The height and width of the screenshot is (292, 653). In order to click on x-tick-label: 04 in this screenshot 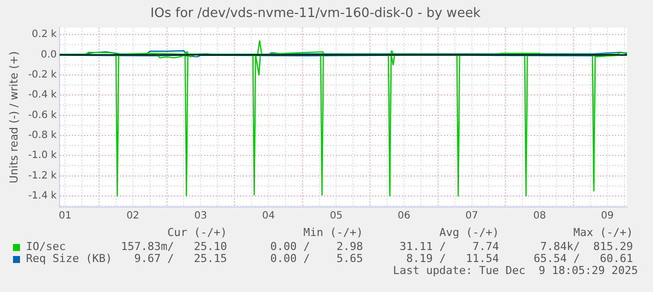, I will do `click(268, 216)`.